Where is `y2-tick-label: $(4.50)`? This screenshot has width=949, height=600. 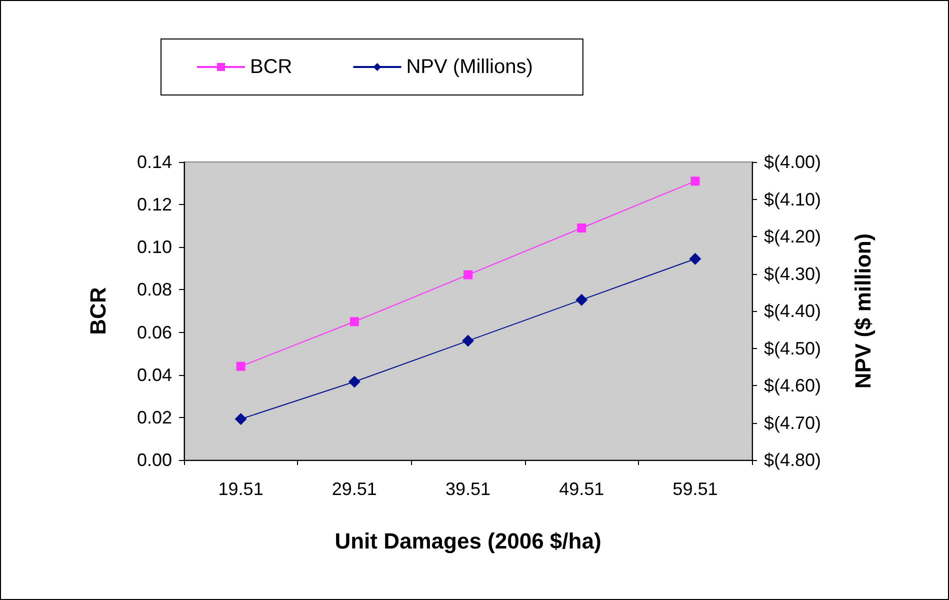 y2-tick-label: $(4.50) is located at coordinates (793, 348).